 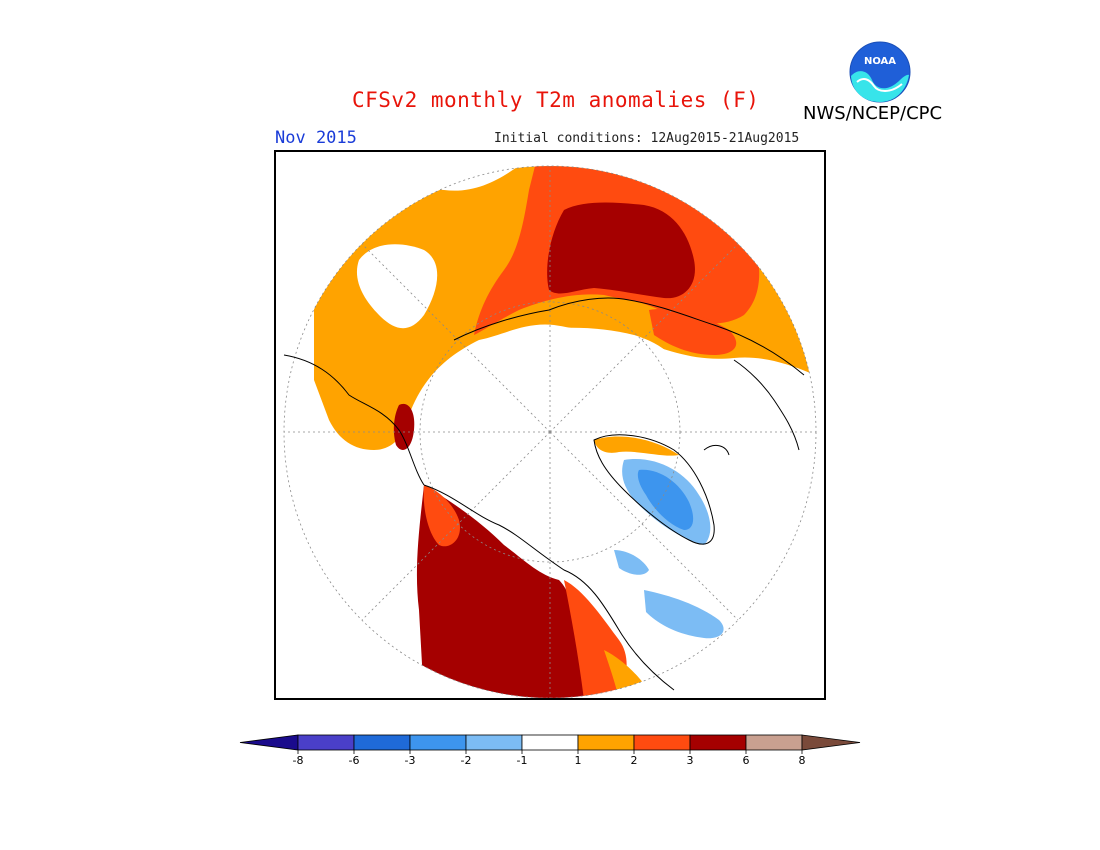 What do you see at coordinates (410, 760) in the screenshot?
I see `colorbar-tick-label: -3` at bounding box center [410, 760].